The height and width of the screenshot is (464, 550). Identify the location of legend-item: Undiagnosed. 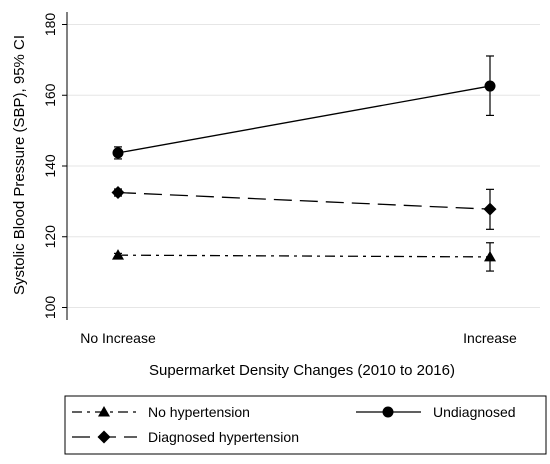
(436, 412).